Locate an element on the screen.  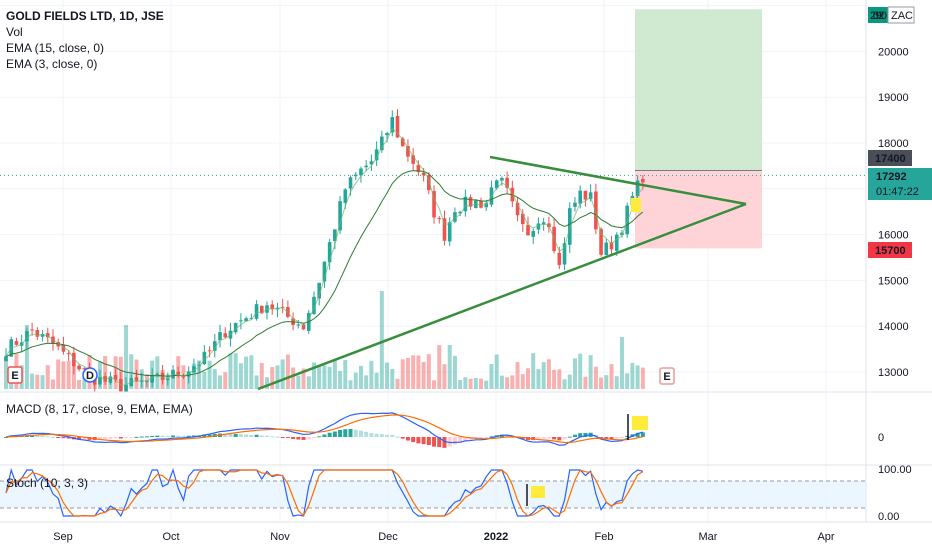
signal-line is located at coordinates (324, 429).